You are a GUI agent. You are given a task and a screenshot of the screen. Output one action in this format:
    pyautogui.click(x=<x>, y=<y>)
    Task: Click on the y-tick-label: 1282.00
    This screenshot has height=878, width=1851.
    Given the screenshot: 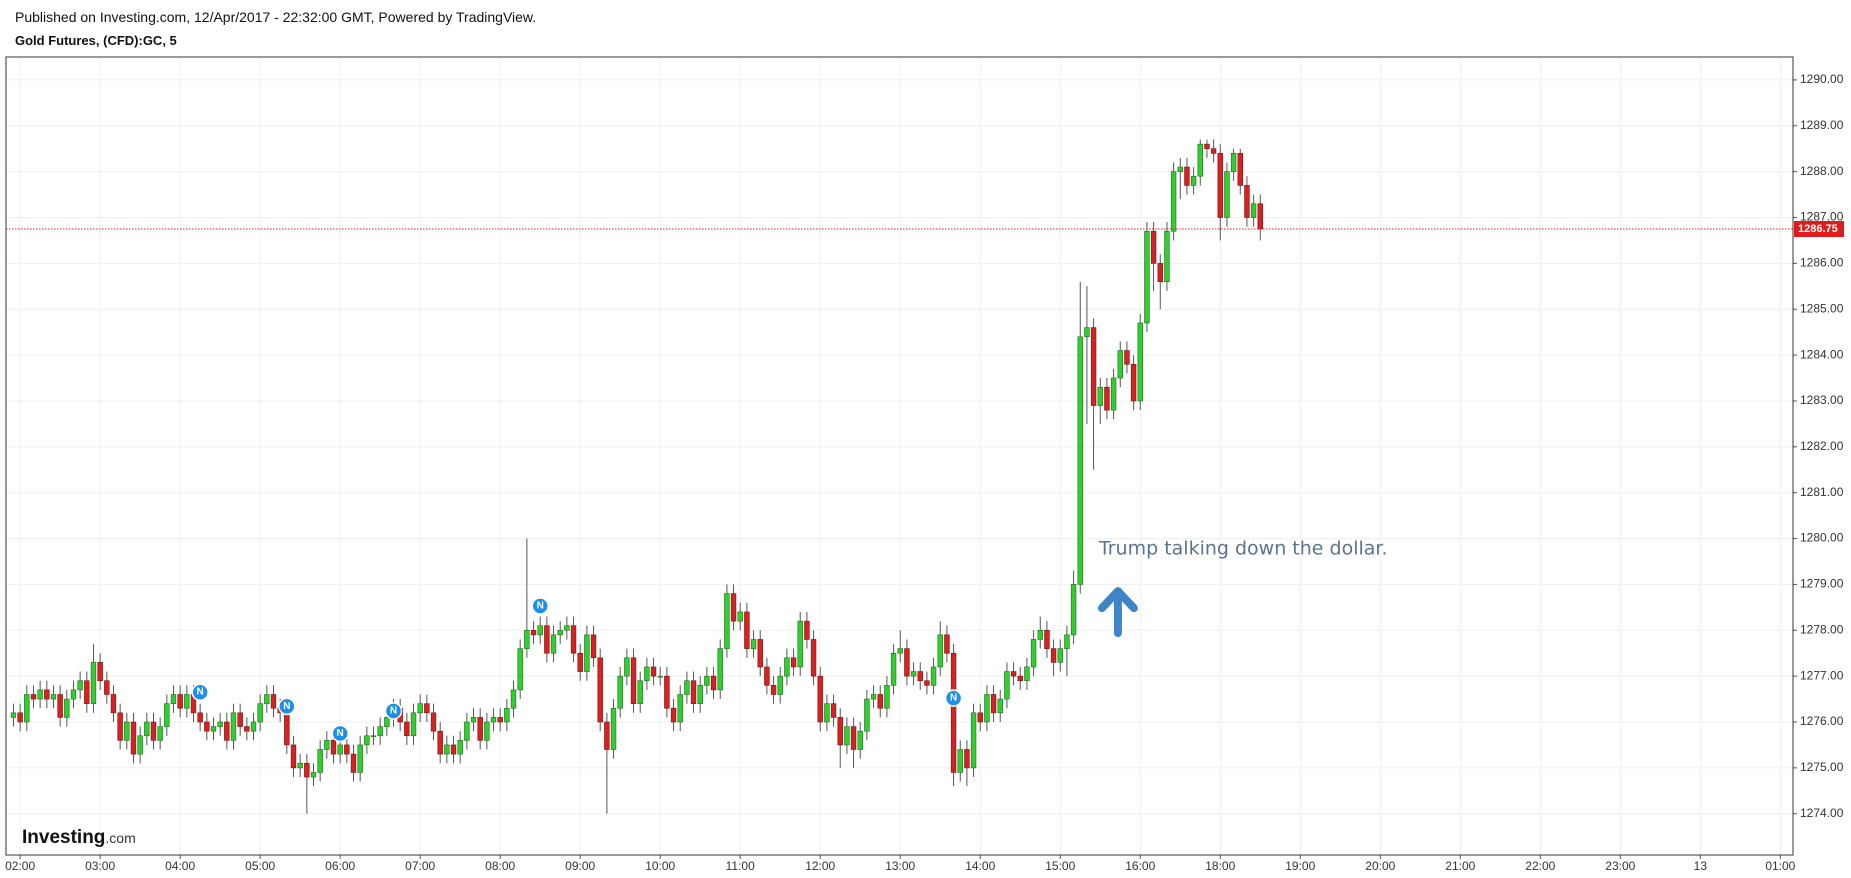 What is the action you would take?
    pyautogui.click(x=1822, y=446)
    